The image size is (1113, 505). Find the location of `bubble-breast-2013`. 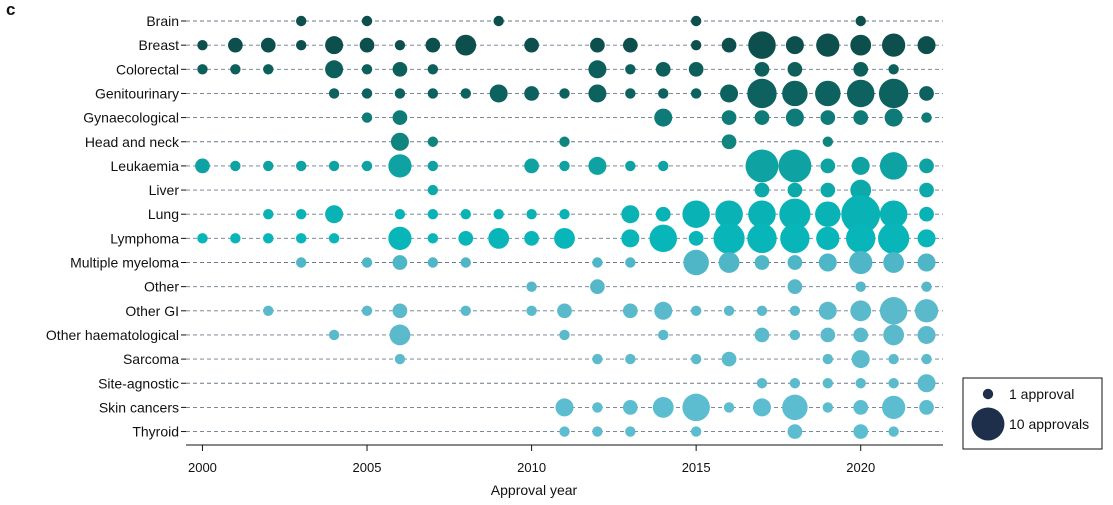

bubble-breast-2013 is located at coordinates (630, 45).